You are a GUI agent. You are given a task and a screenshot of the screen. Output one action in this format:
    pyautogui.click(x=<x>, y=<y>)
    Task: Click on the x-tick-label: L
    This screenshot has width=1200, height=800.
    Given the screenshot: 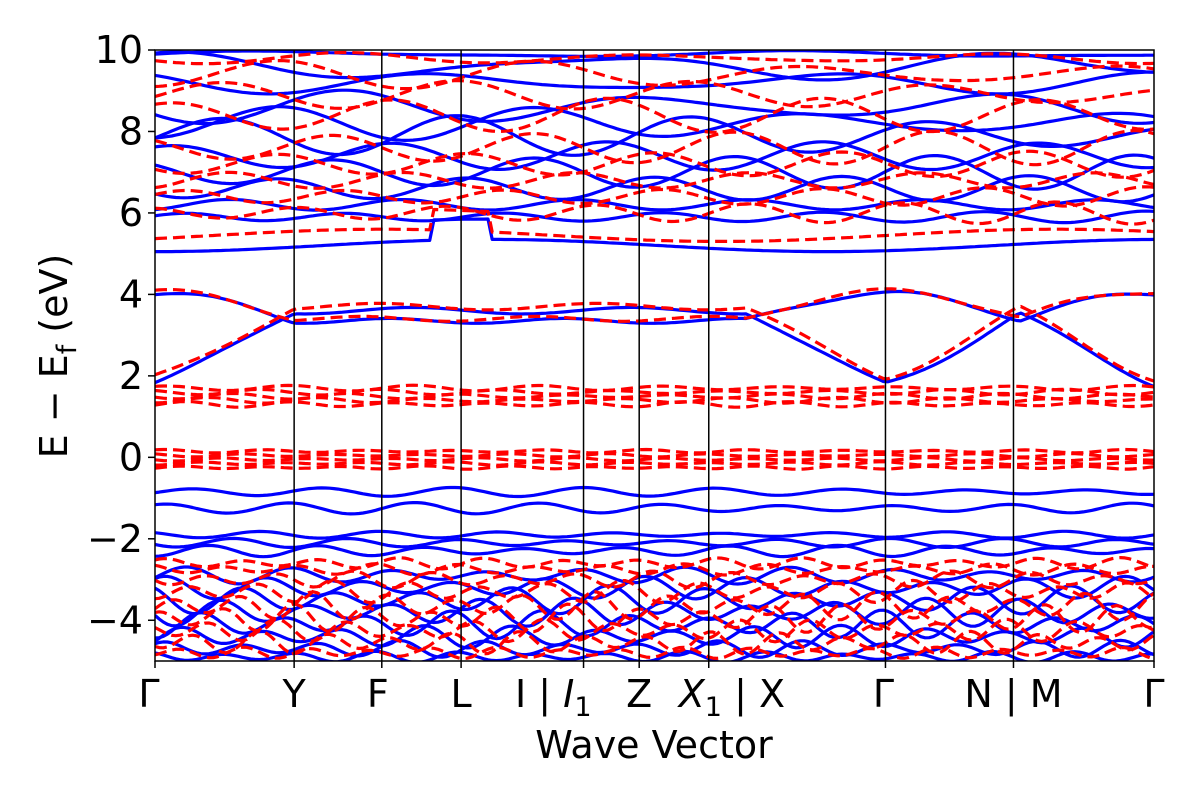 What is the action you would take?
    pyautogui.click(x=461, y=694)
    